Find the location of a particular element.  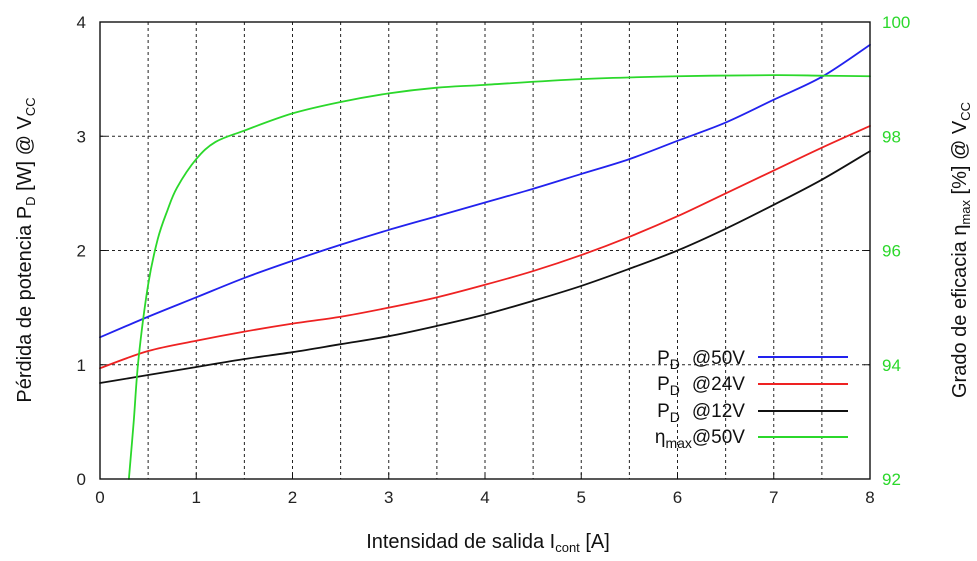

y-left-label-sub2: CC is located at coordinates (30, 106).